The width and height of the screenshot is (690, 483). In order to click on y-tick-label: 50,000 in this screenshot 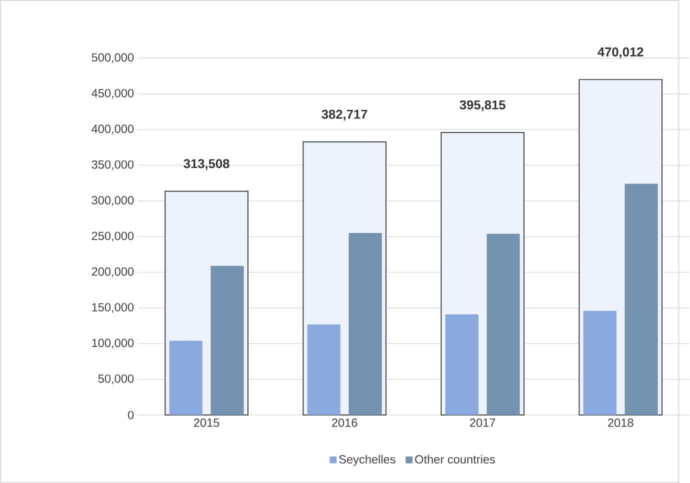, I will do `click(116, 379)`.